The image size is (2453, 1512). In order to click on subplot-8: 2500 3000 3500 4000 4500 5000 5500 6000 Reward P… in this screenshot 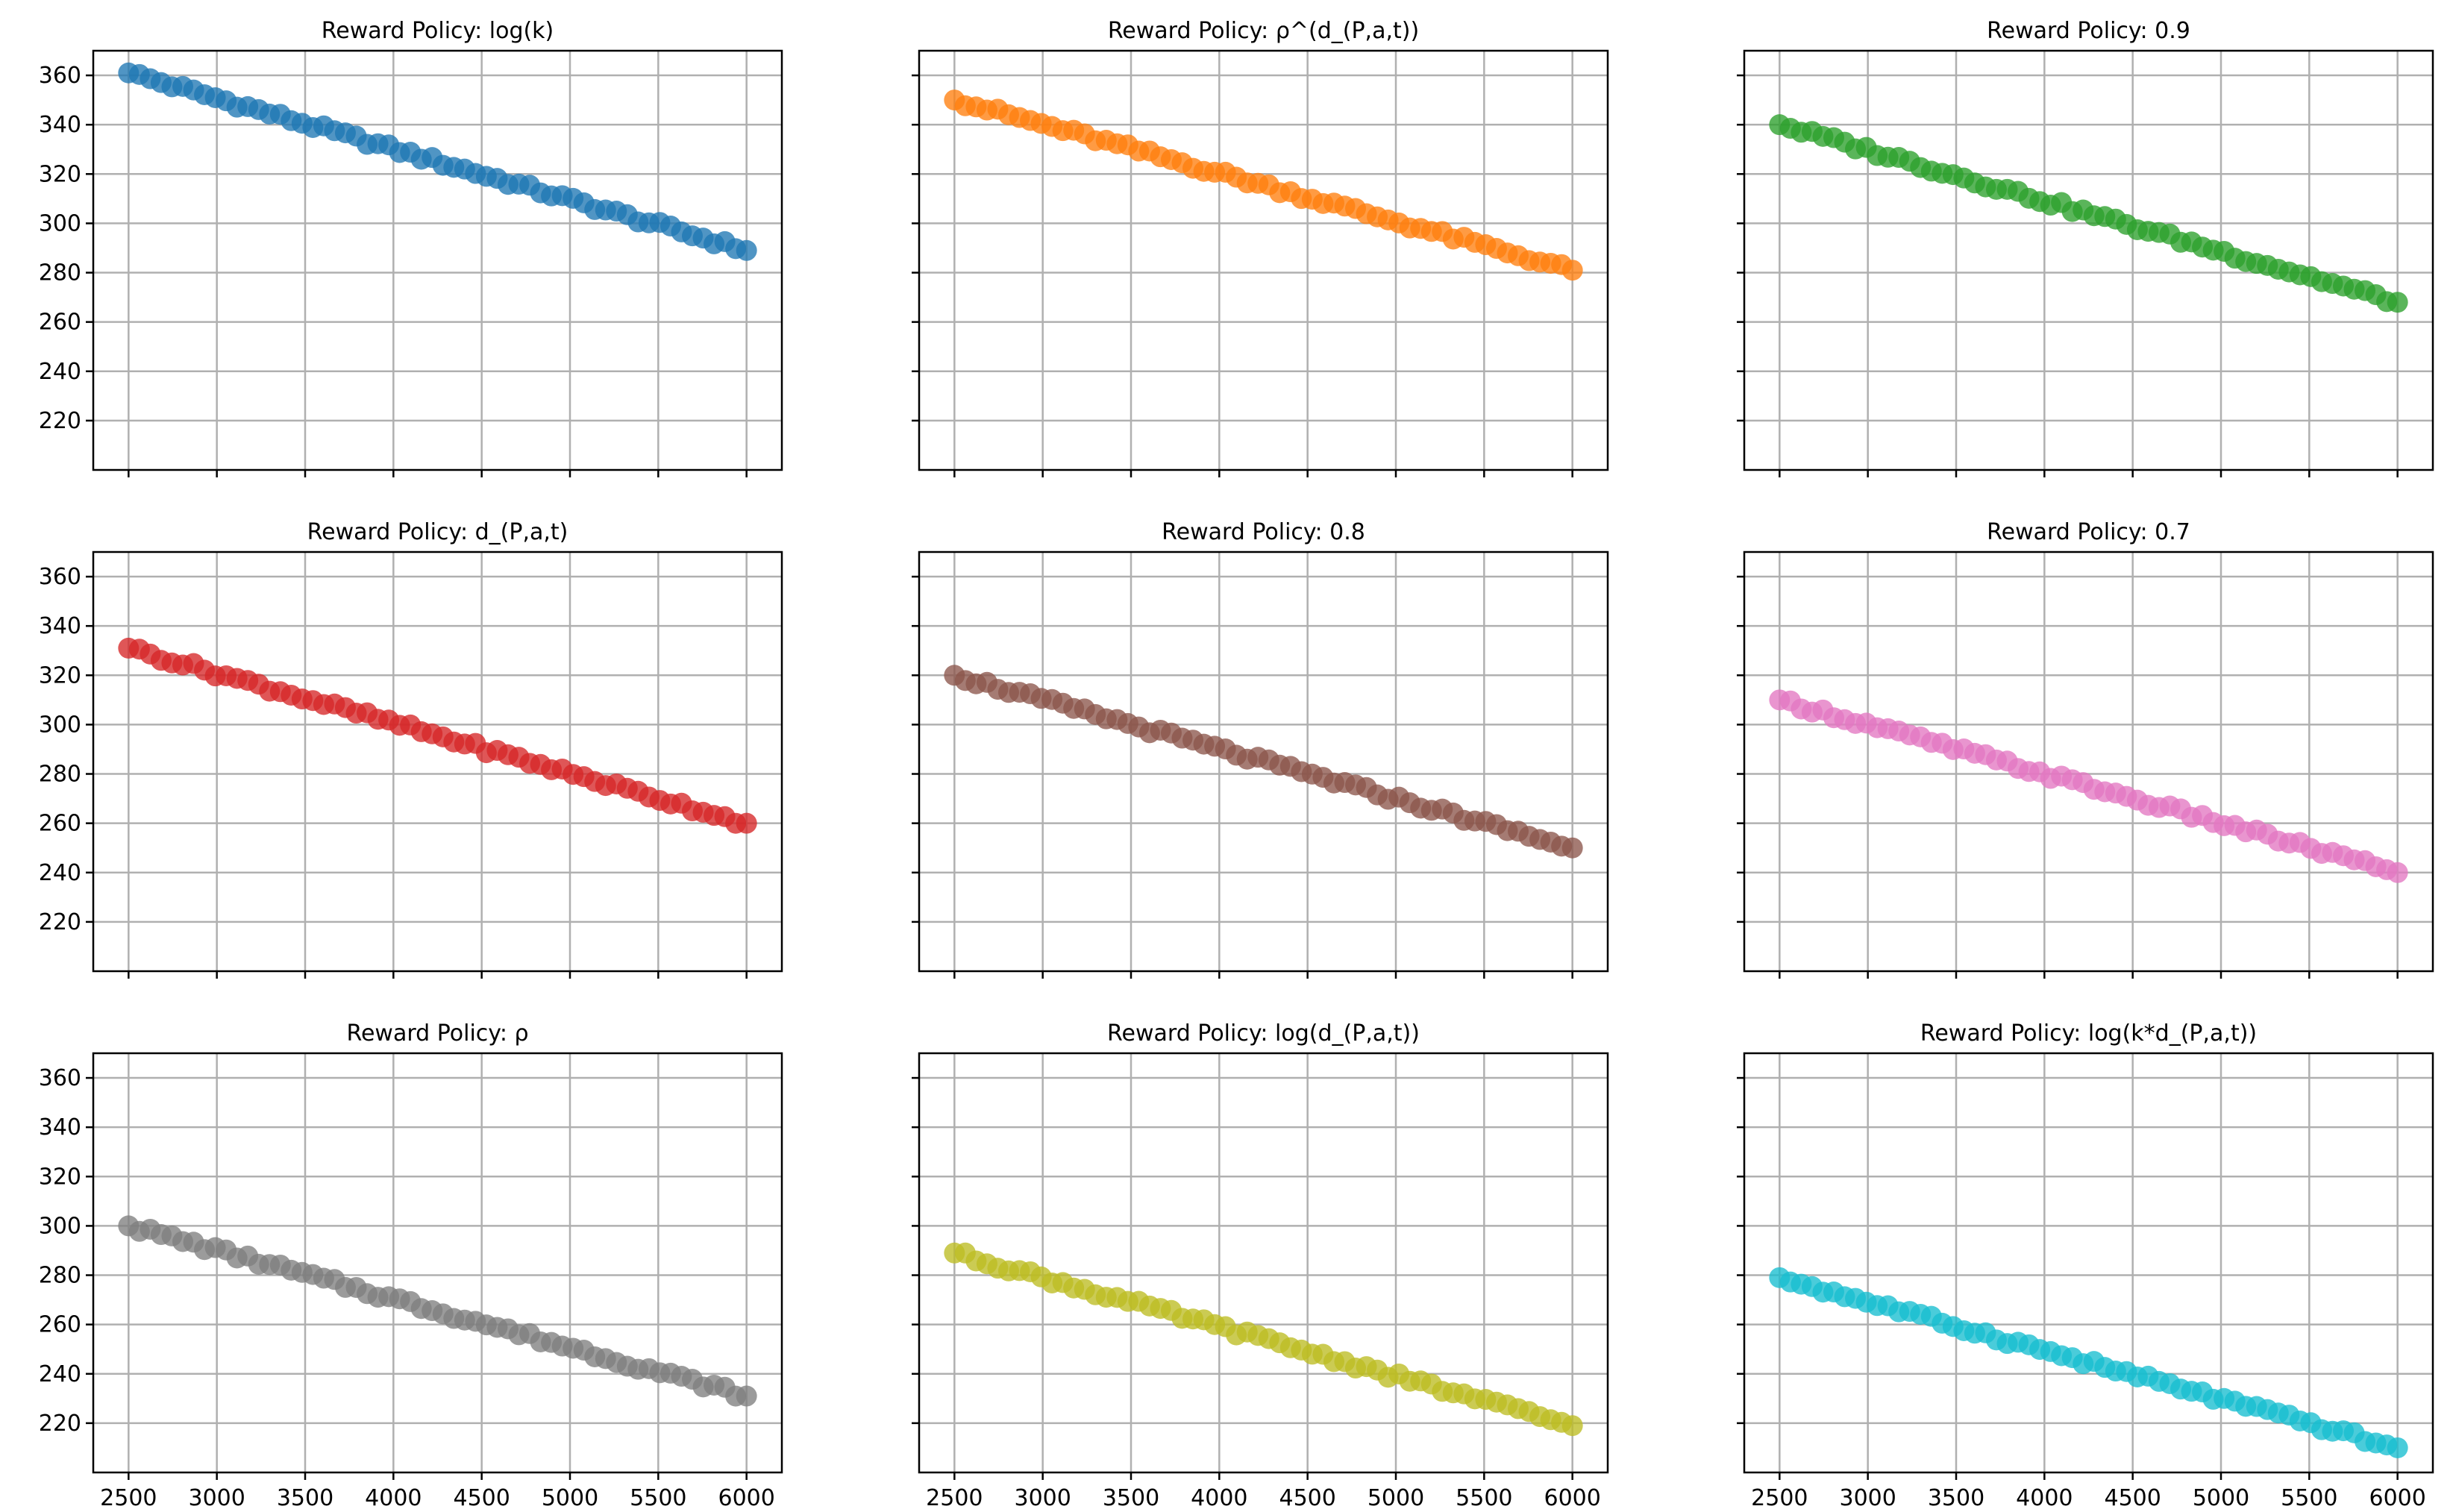, I will do `click(1260, 1265)`.